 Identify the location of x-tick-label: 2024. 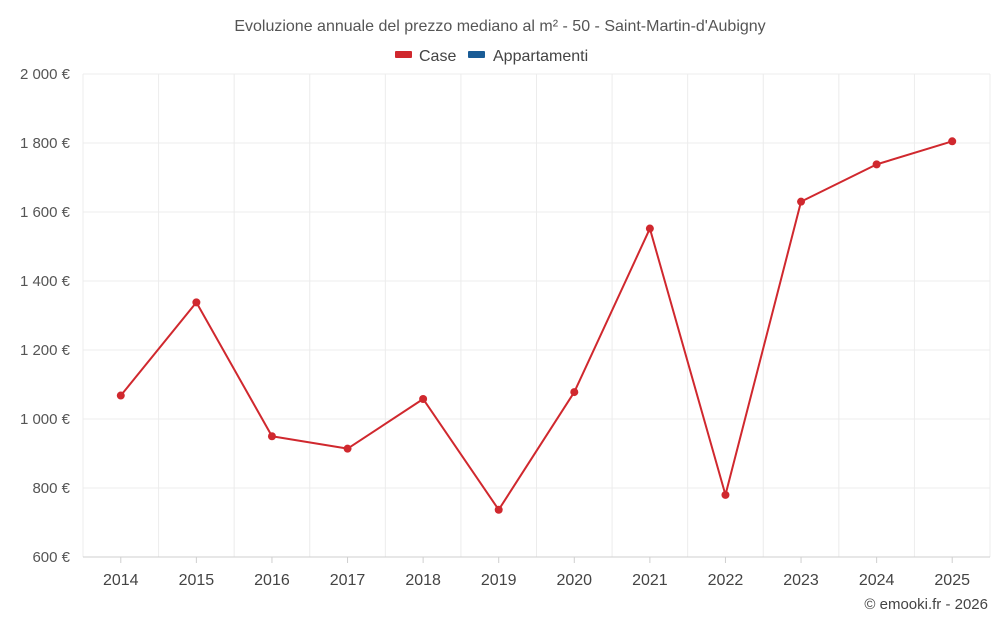
(877, 580).